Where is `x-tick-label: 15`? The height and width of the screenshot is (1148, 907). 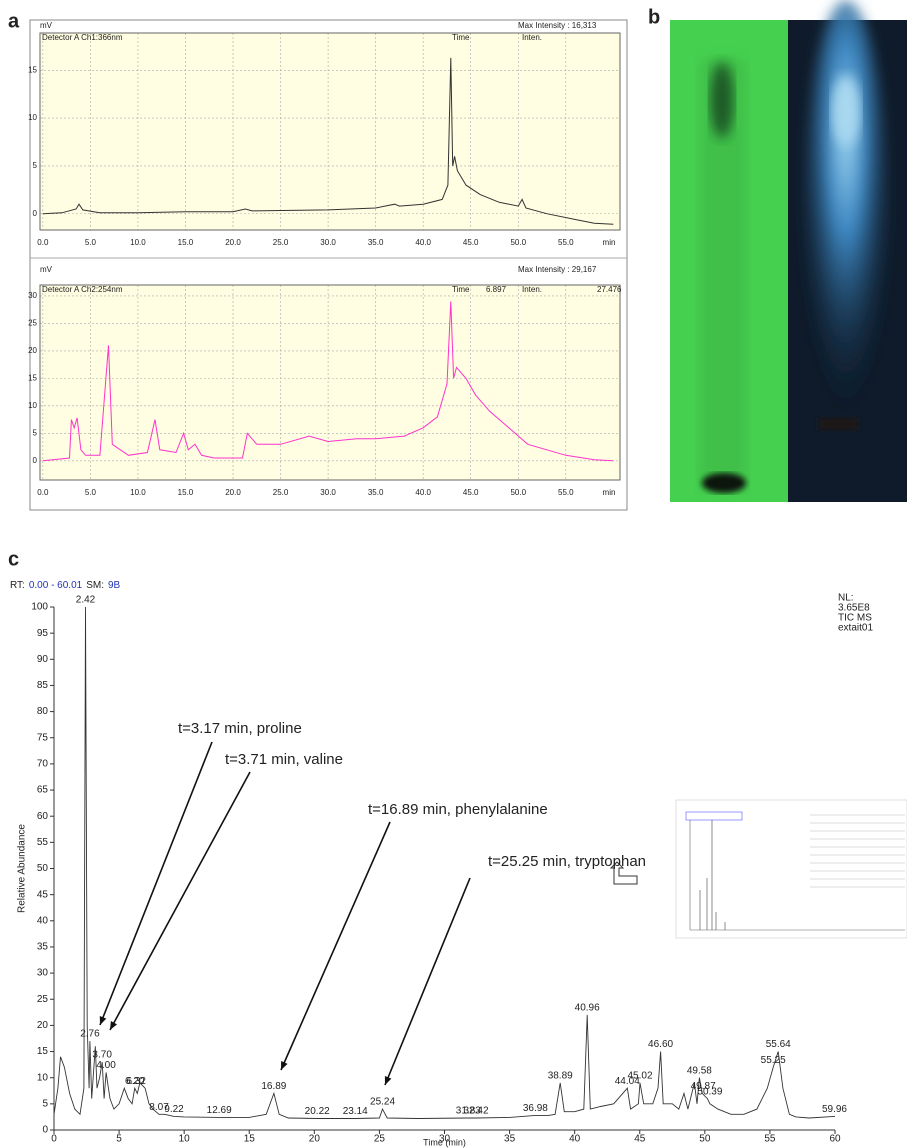 x-tick-label: 15 is located at coordinates (250, 1139).